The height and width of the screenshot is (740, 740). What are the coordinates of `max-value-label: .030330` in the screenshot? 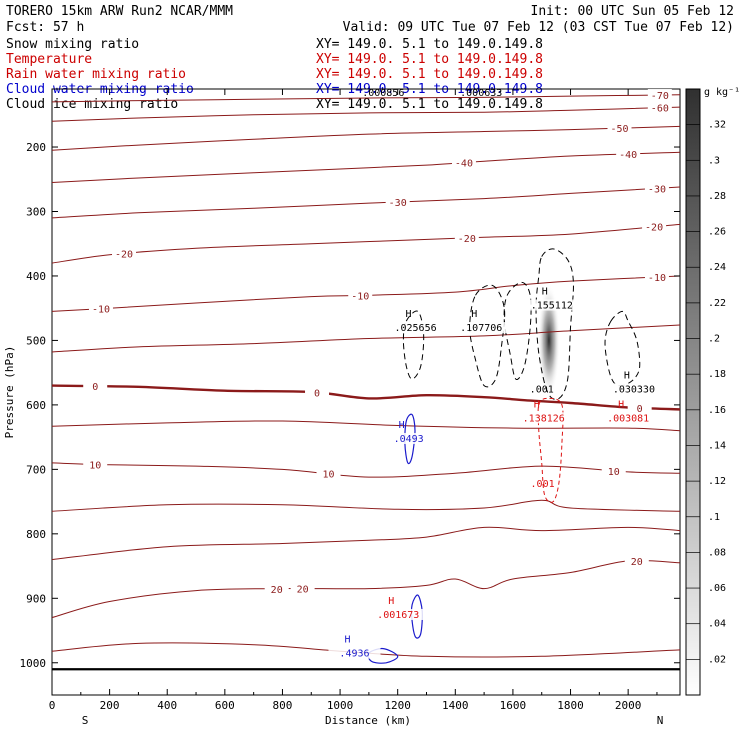 It's located at (634, 389).